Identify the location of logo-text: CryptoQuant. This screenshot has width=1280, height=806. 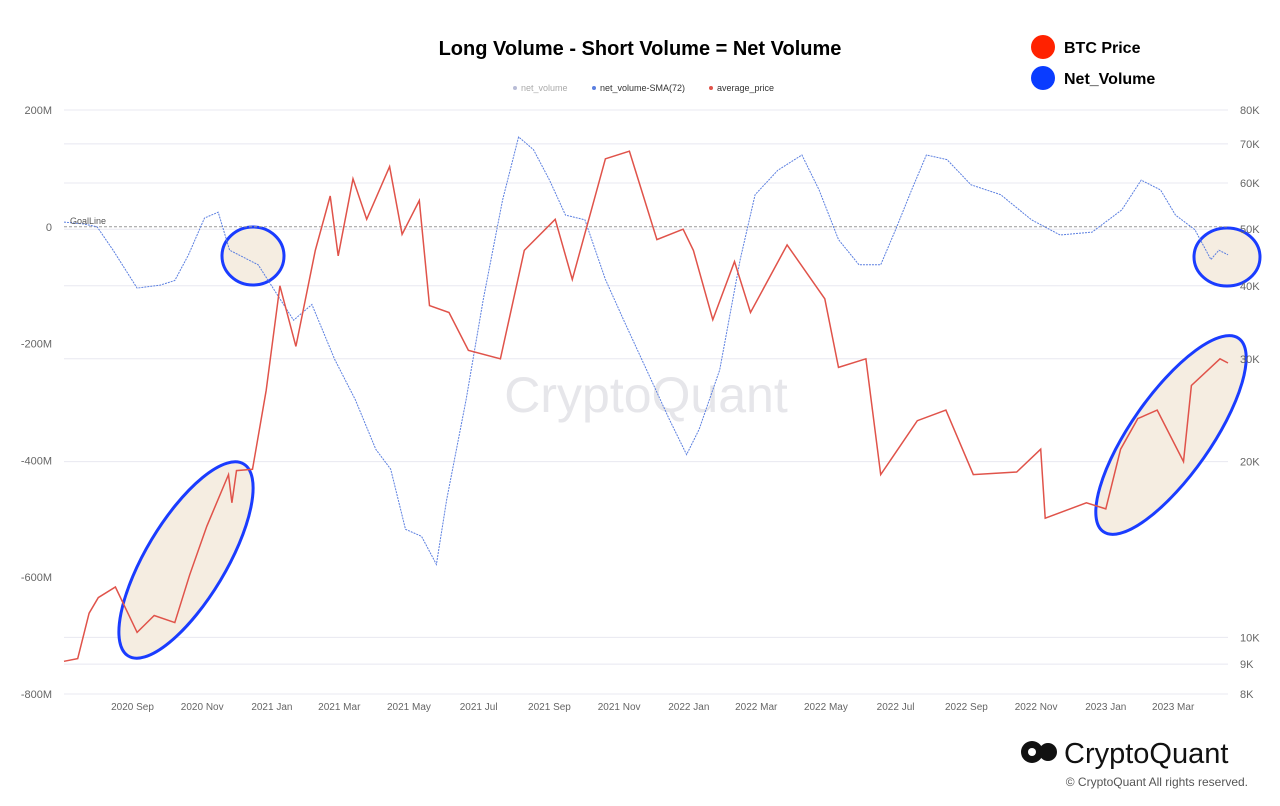
(1146, 754).